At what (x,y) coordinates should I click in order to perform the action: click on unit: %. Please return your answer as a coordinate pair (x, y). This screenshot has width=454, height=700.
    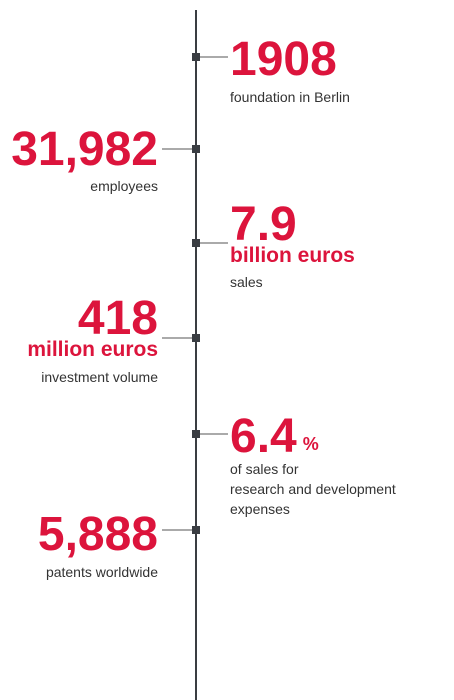
    Looking at the image, I should click on (311, 444).